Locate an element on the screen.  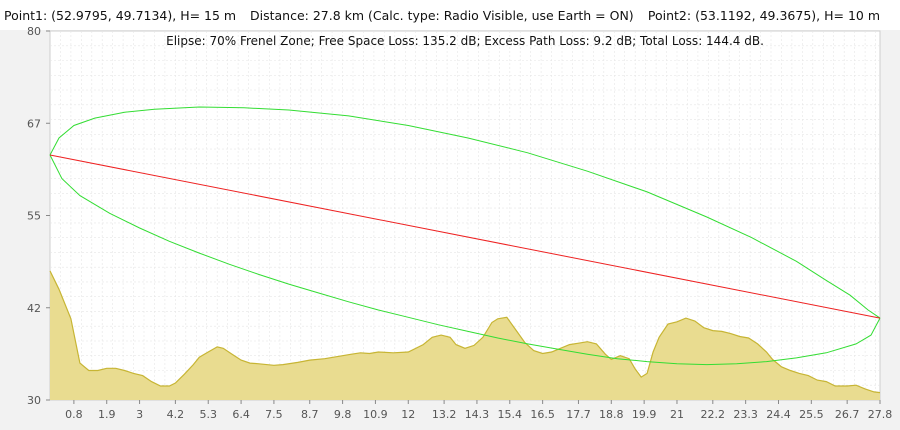
y-axis: 30 42 55 67 80 is located at coordinates (38, 216).